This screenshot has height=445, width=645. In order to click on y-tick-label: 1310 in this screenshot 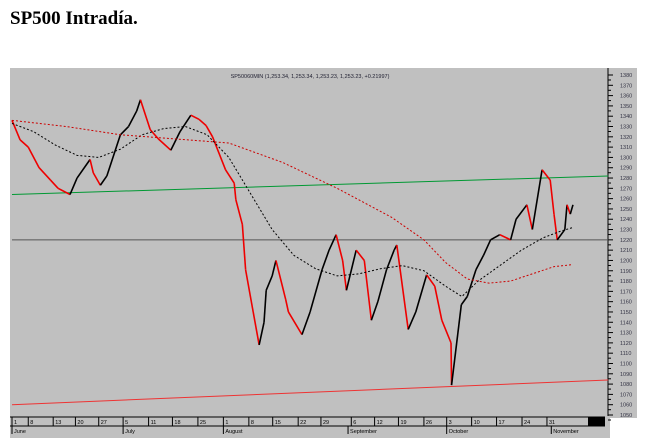, I will do `click(626, 148)`.